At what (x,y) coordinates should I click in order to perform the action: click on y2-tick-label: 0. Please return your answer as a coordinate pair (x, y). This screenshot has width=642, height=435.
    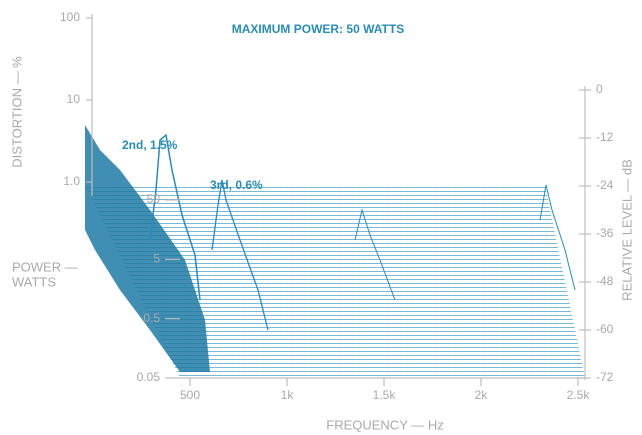
    Looking at the image, I should click on (599, 89).